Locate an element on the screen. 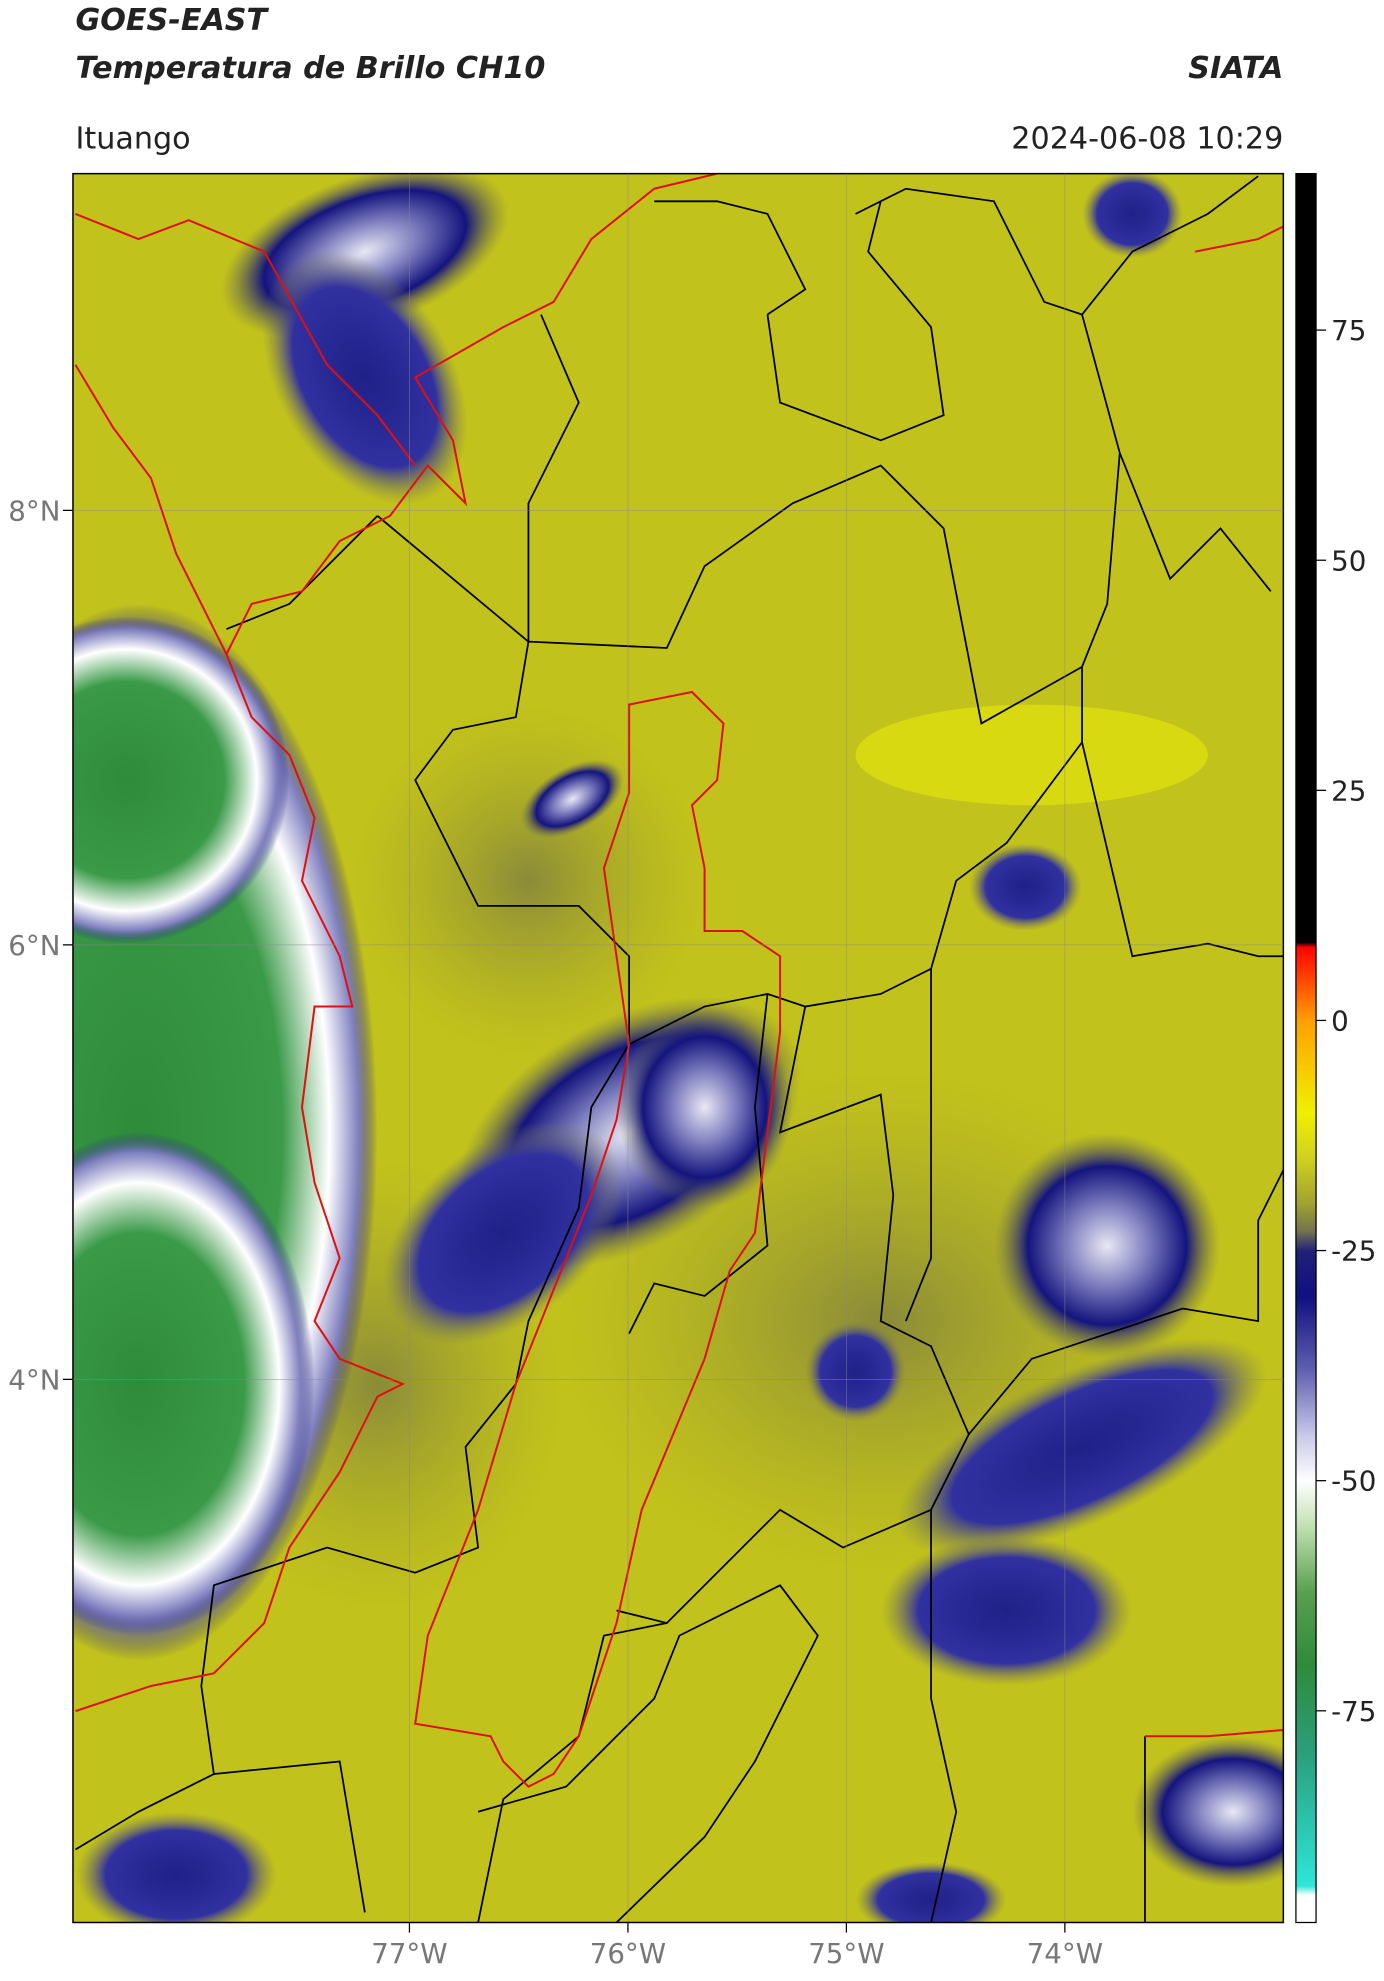 The width and height of the screenshot is (1384, 1981). colorbar-tick-label: 75 is located at coordinates (1348, 330).